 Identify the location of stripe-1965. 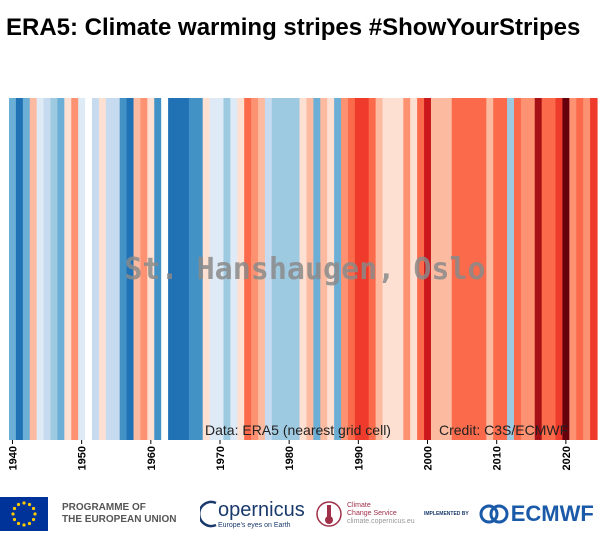
(185, 269).